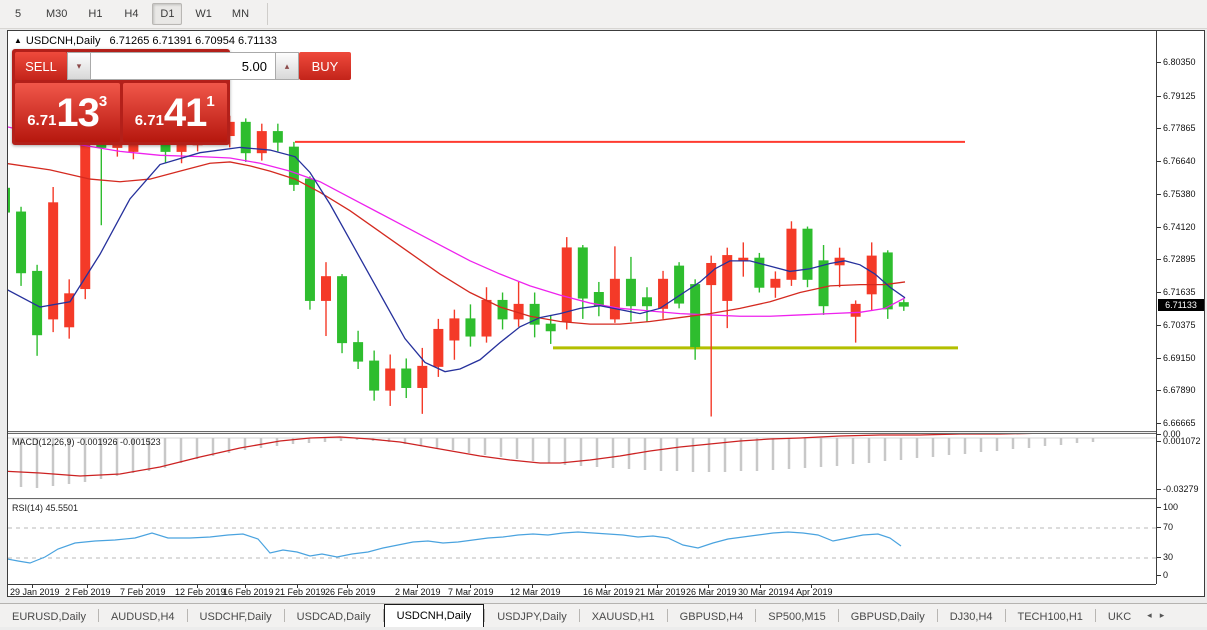 The width and height of the screenshot is (1207, 630). I want to click on ohlc-values: 6.71265 6.71391 6.70954 6.71133, so click(193, 41).